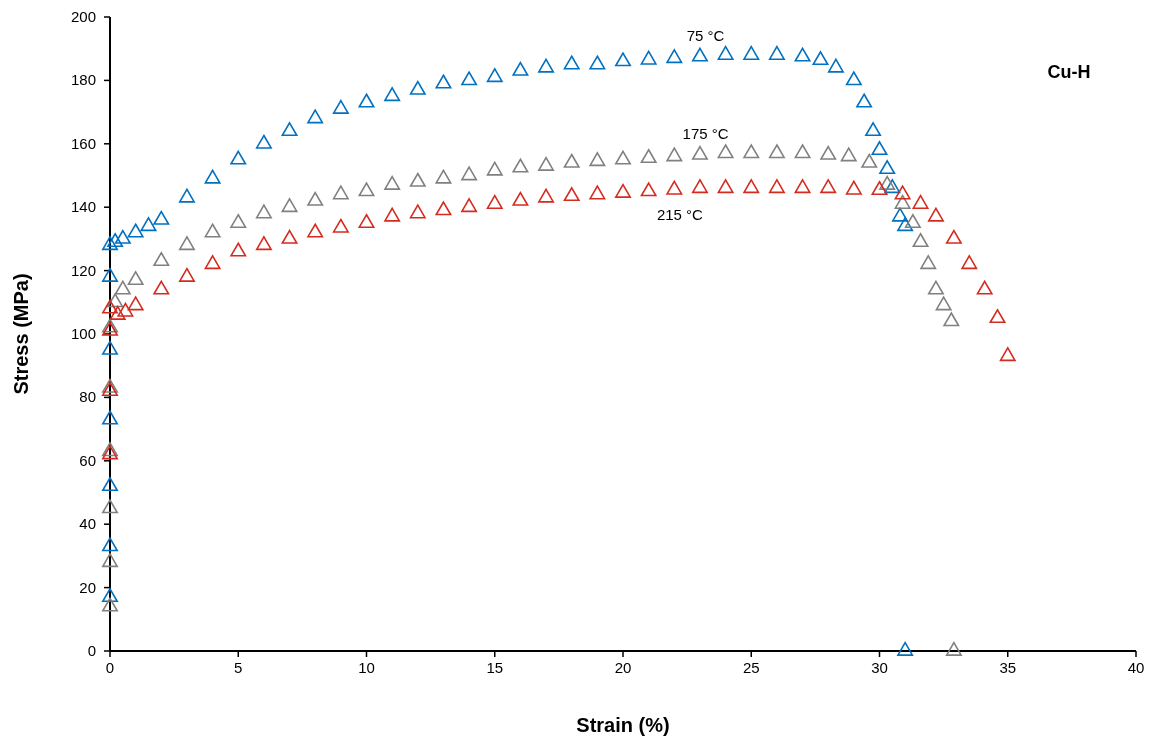 This screenshot has width=1159, height=744. What do you see at coordinates (1008, 667) in the screenshot?
I see `x-tick-label: 35` at bounding box center [1008, 667].